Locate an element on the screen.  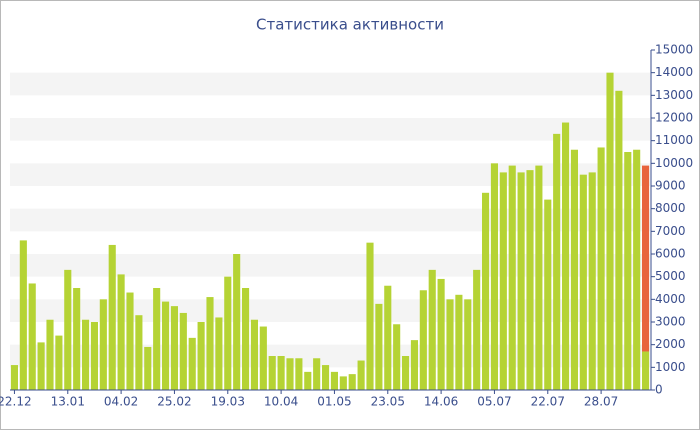
y-tick-label: 1000 is located at coordinates (670, 367).